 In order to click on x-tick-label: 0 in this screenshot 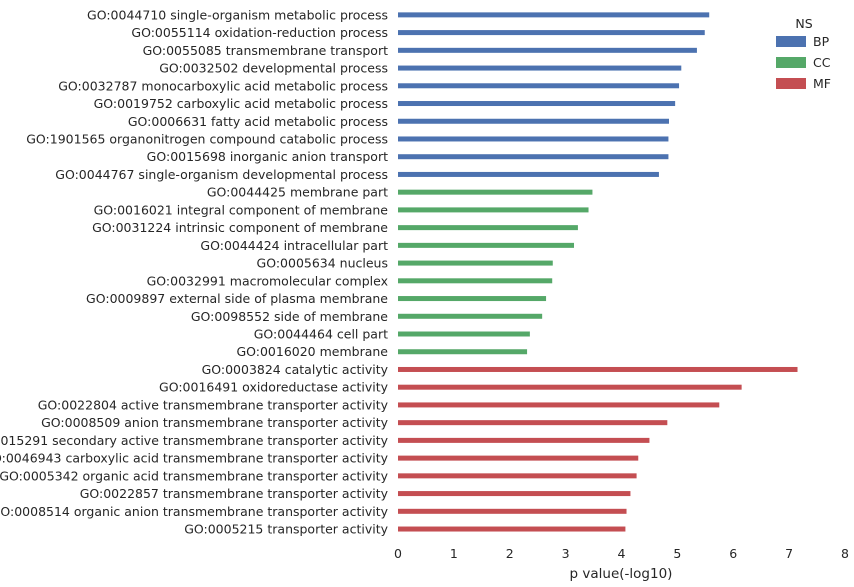, I will do `click(398, 553)`.